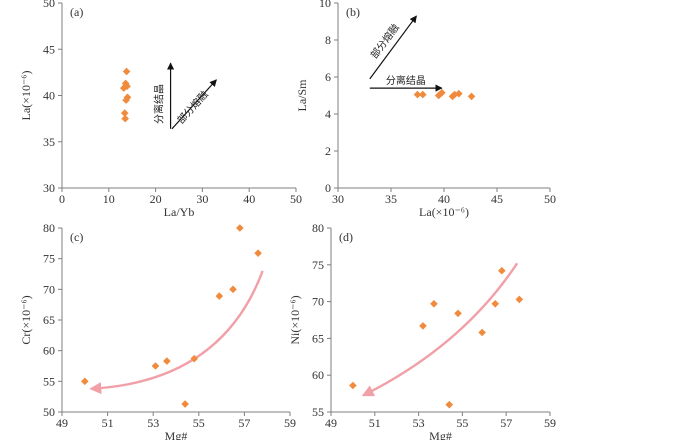 This screenshot has width=700, height=440. What do you see at coordinates (49, 142) in the screenshot?
I see `y-tick-label: 35` at bounding box center [49, 142].